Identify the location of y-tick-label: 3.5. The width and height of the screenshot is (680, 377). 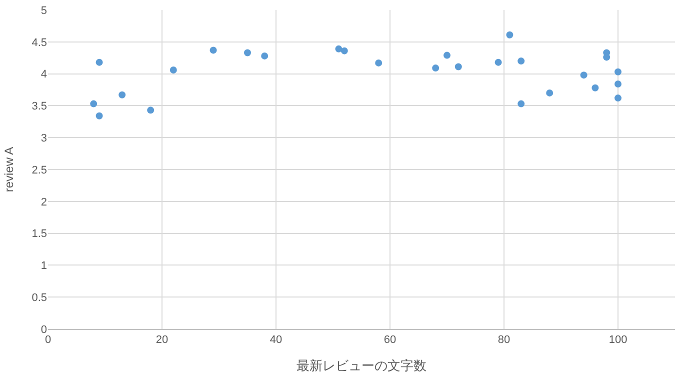
(39, 106).